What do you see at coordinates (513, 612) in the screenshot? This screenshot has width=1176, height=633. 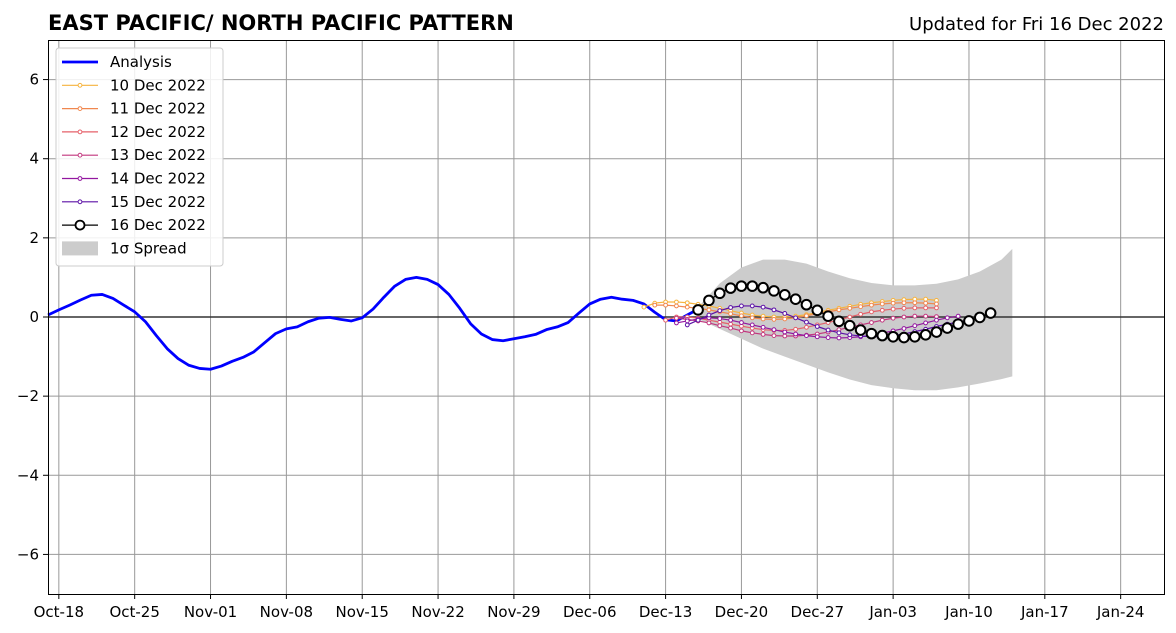 I see `x-tick-label: Nov-29` at bounding box center [513, 612].